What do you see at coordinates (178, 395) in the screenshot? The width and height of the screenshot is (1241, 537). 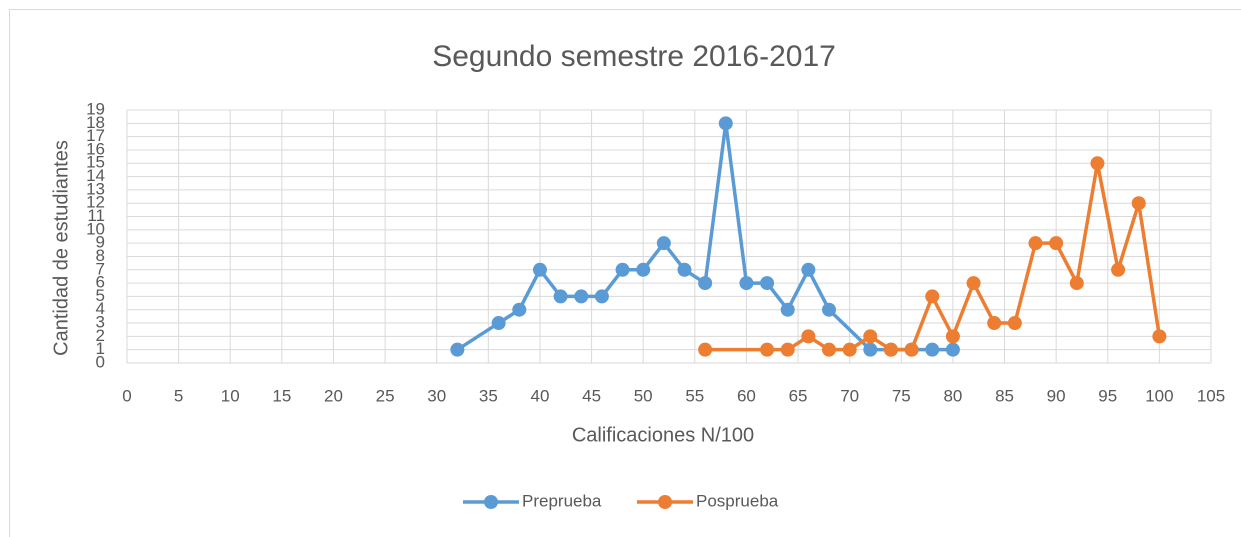 I see `x-tick-label: 5` at bounding box center [178, 395].